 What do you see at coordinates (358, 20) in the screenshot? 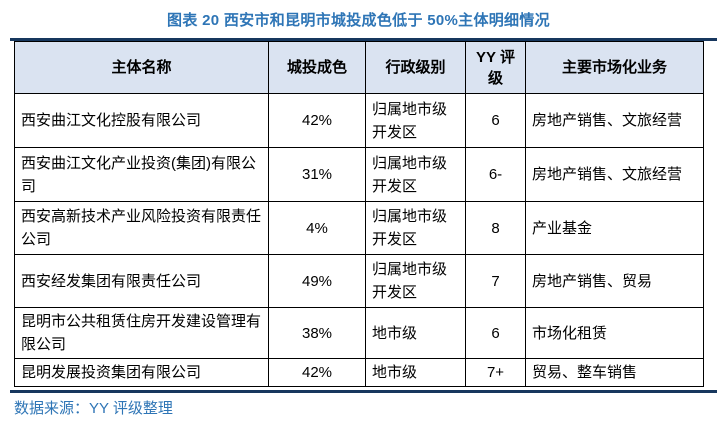
I see `figure-title: 图表 20 西安市和昆明市城投成色低于 50%主体明细情况` at bounding box center [358, 20].